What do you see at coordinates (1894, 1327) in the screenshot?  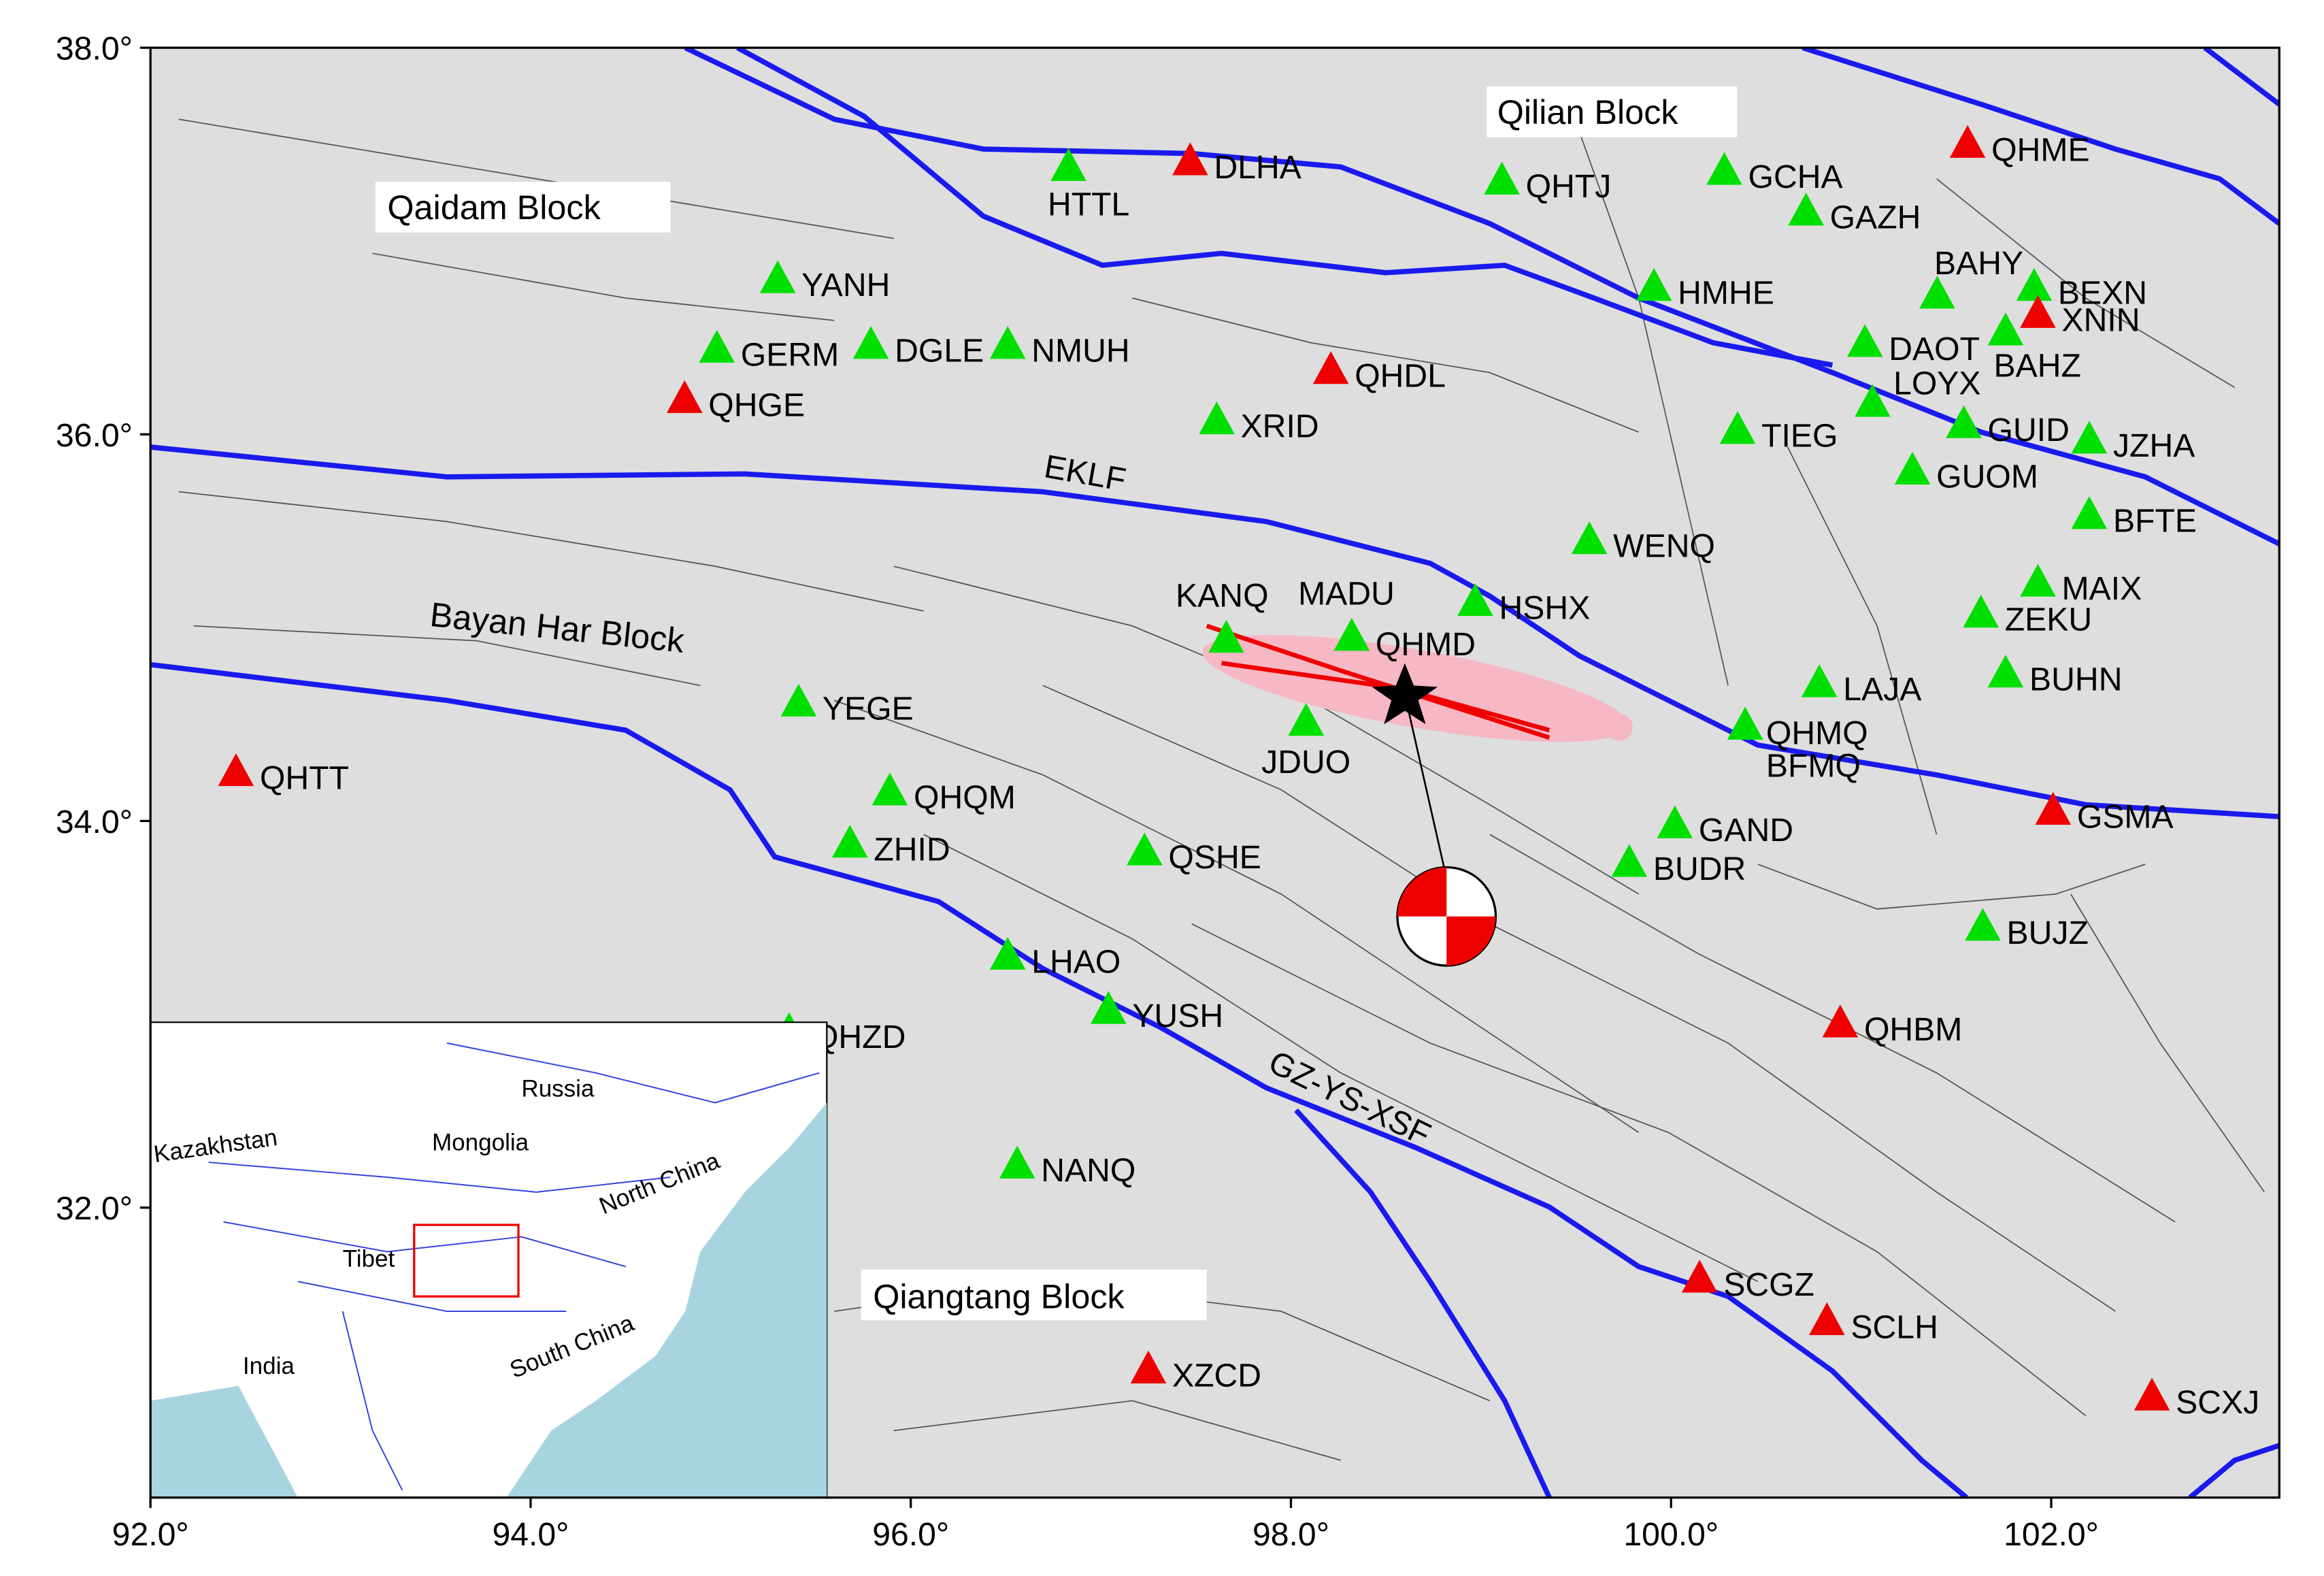 I see `station-label: SCLH` at bounding box center [1894, 1327].